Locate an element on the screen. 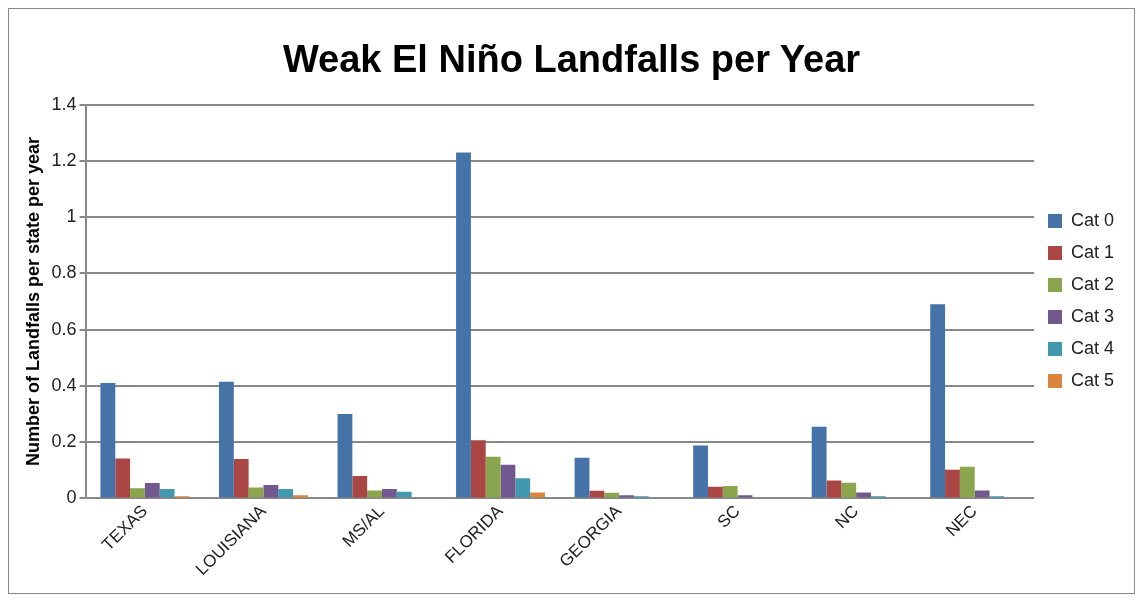 This screenshot has width=1145, height=604. y-tick-label: 0.4 is located at coordinates (64, 384).